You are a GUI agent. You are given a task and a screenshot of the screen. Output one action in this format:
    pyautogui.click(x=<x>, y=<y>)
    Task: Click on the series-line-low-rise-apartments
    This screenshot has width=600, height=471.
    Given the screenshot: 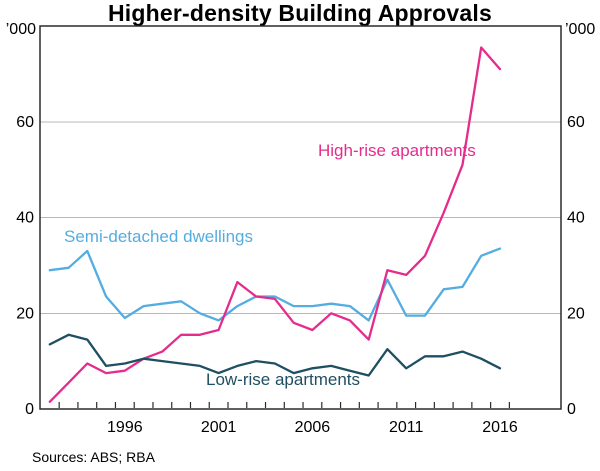 What is the action you would take?
    pyautogui.click(x=275, y=355)
    